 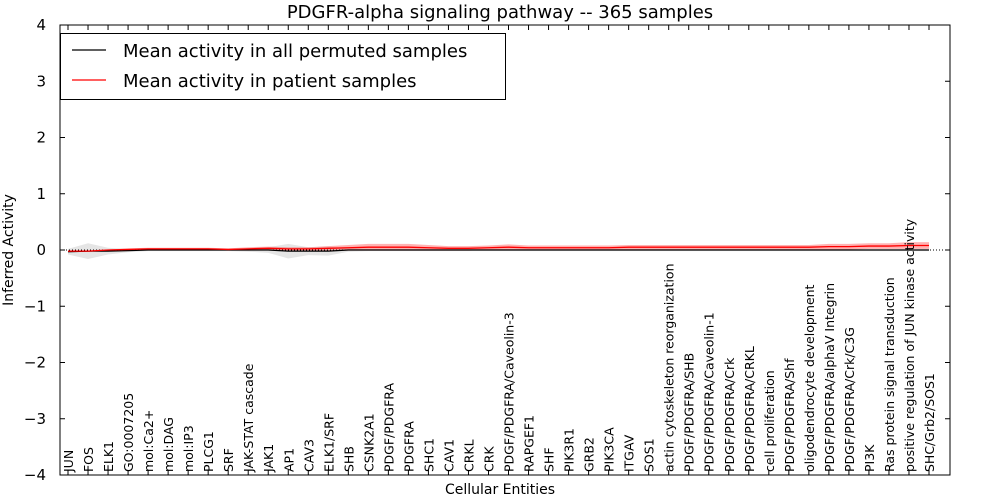 What do you see at coordinates (629, 453) in the screenshot?
I see `x-tick-label: ITGAV` at bounding box center [629, 453].